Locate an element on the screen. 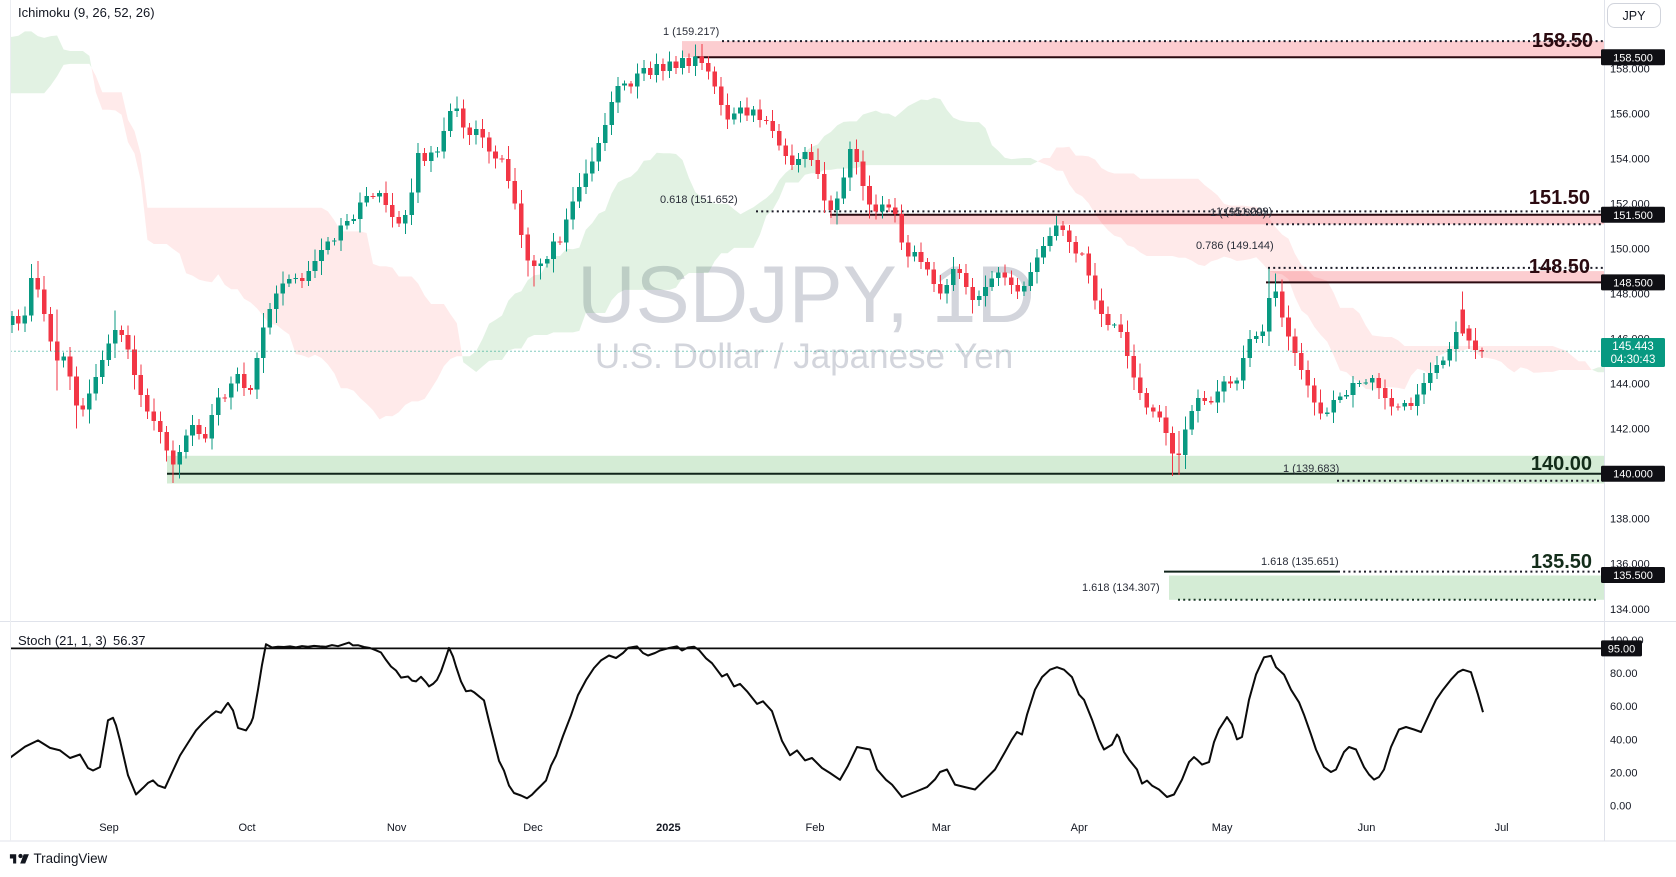  svg-text: 1 (151.309) is located at coordinates (1238, 213).